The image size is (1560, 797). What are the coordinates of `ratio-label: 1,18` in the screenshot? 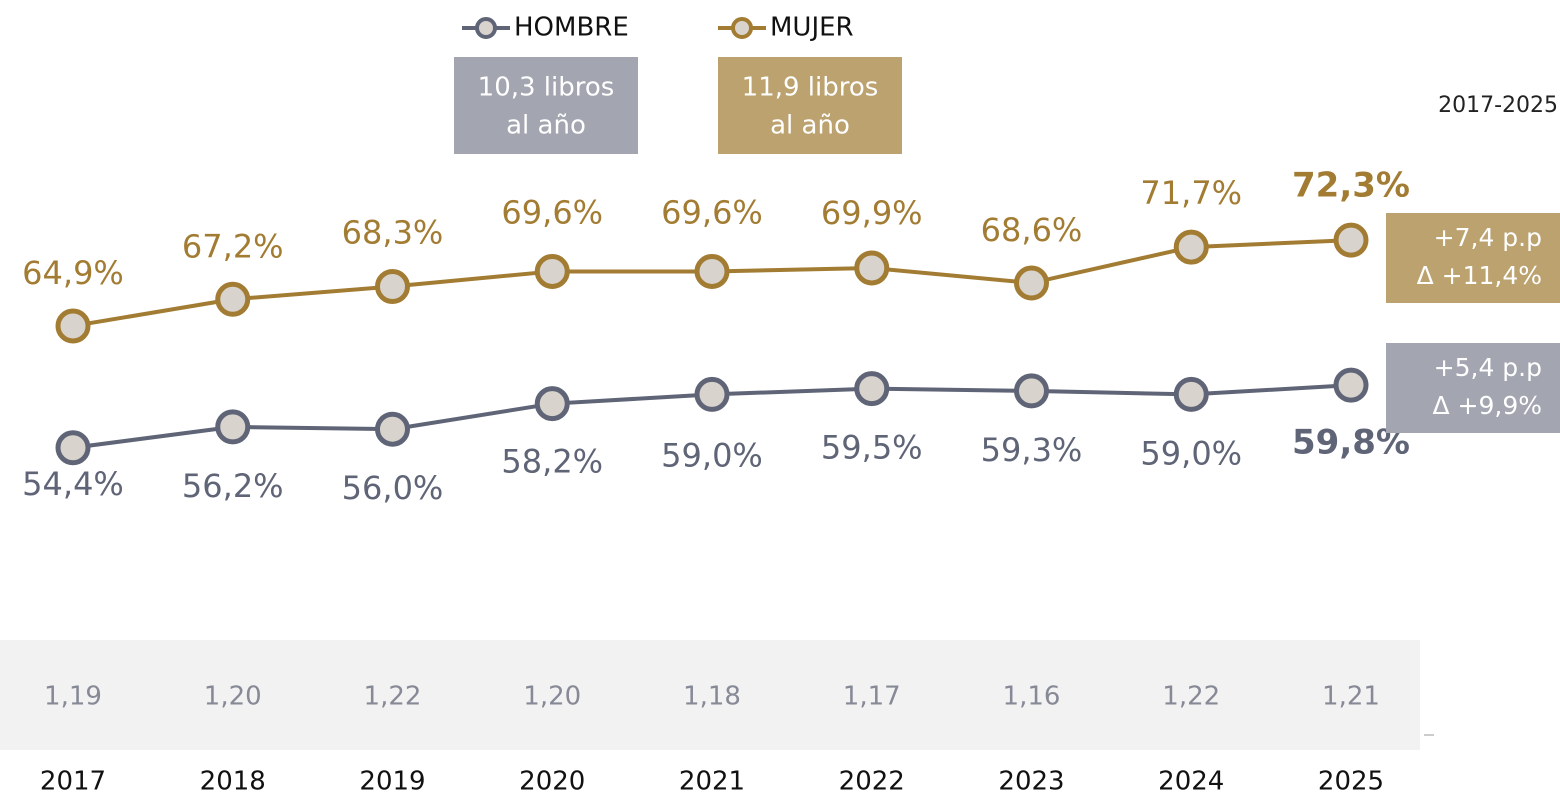 It's located at (712, 697).